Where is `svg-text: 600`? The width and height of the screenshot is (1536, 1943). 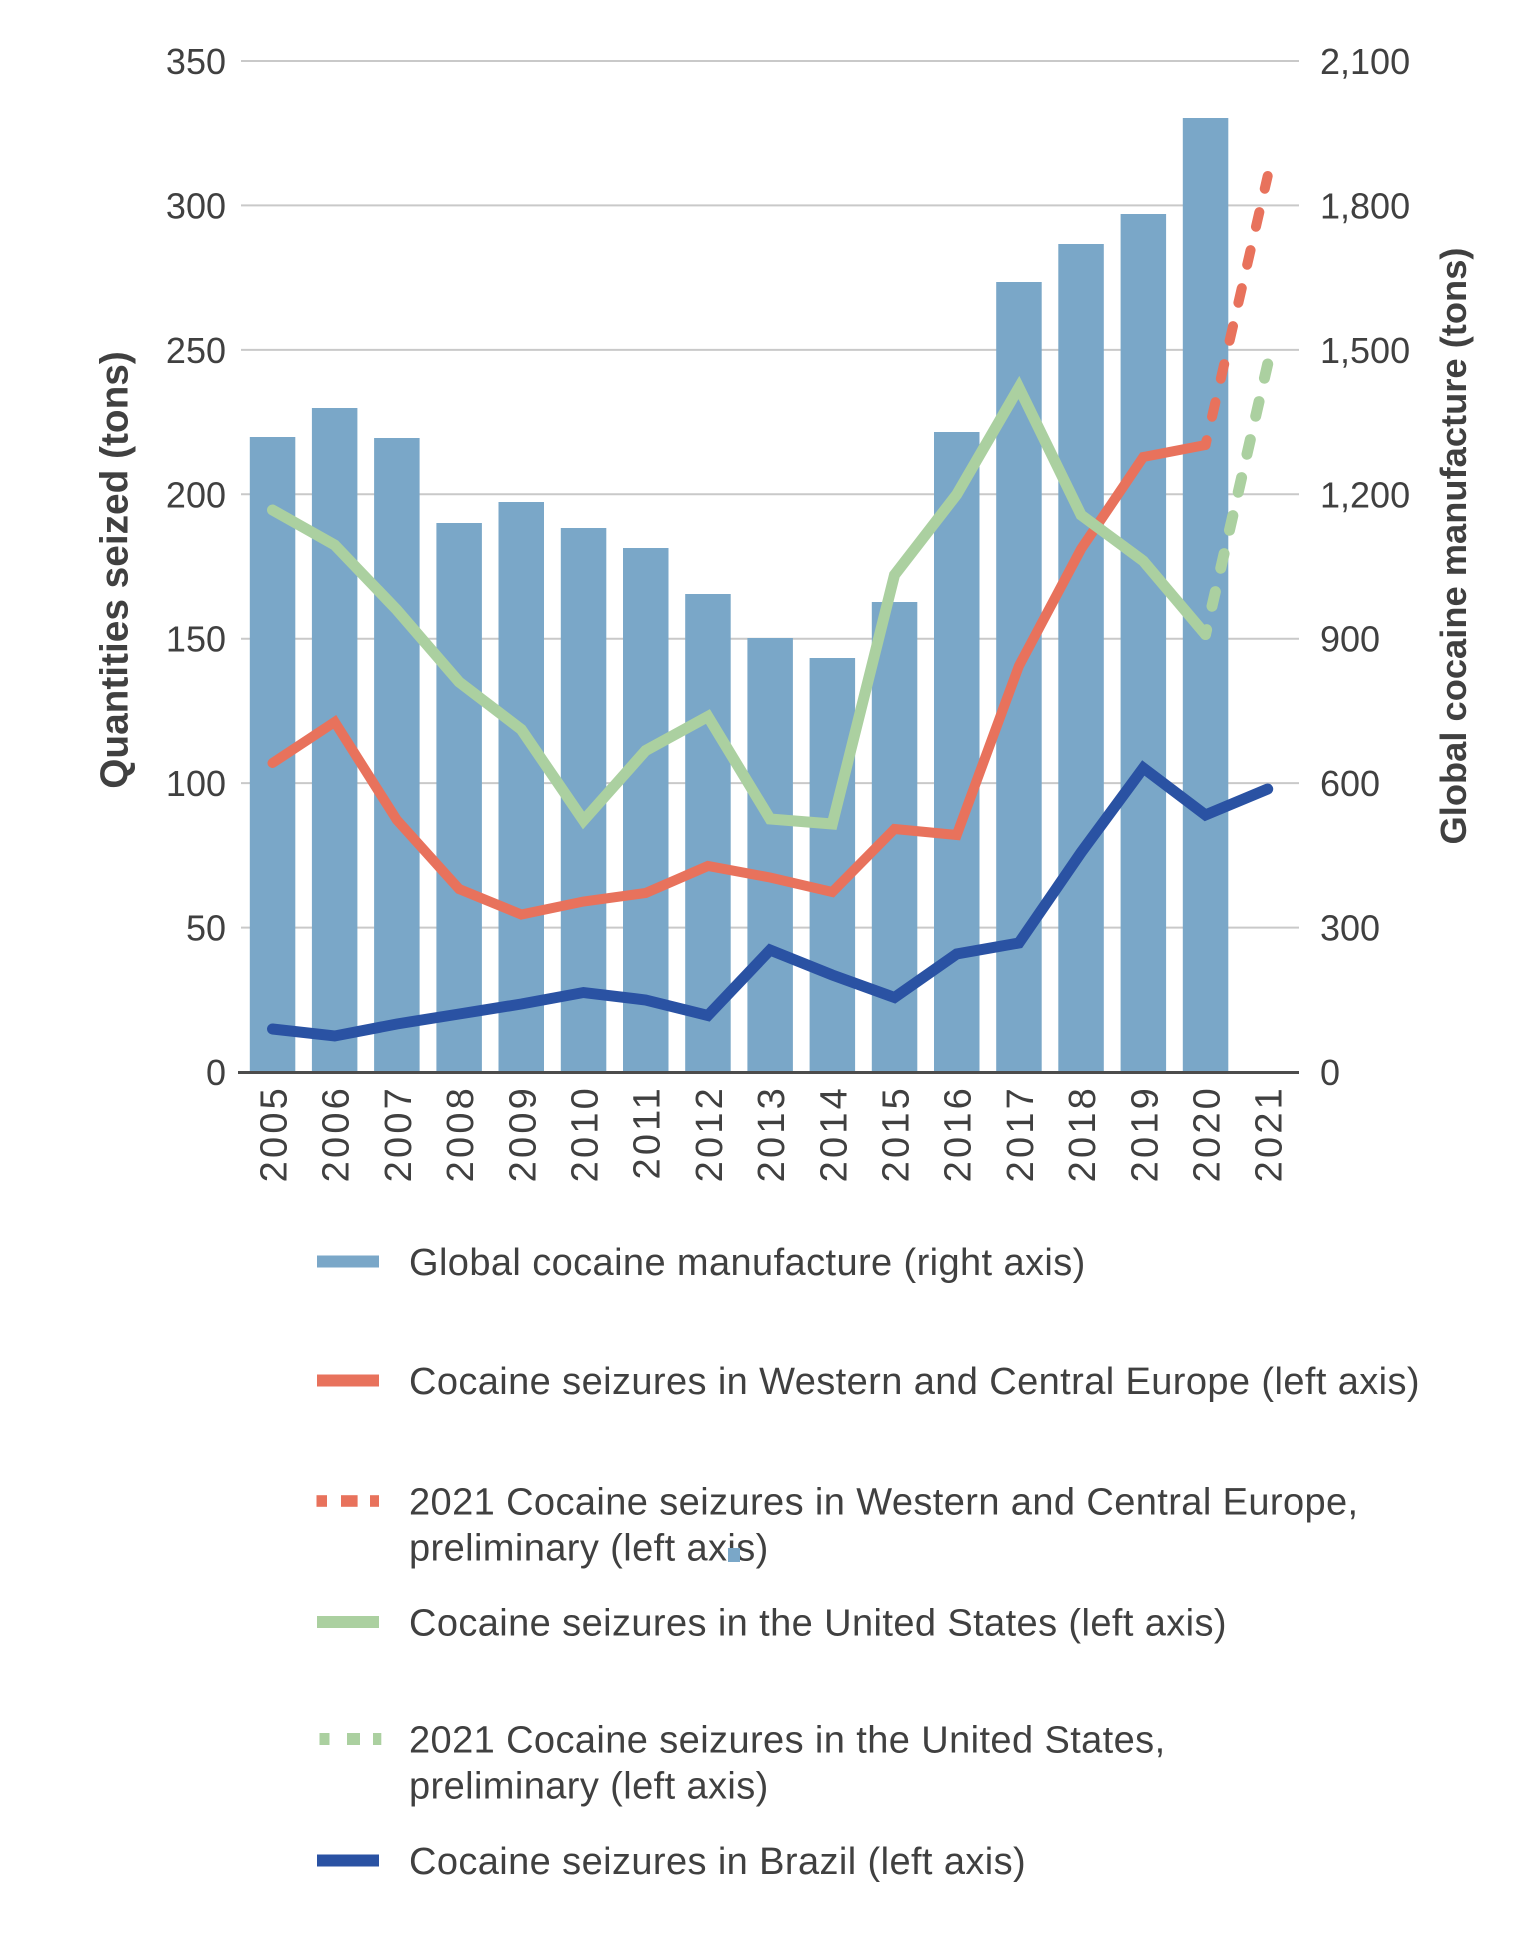
svg-text: 600 is located at coordinates (1350, 783).